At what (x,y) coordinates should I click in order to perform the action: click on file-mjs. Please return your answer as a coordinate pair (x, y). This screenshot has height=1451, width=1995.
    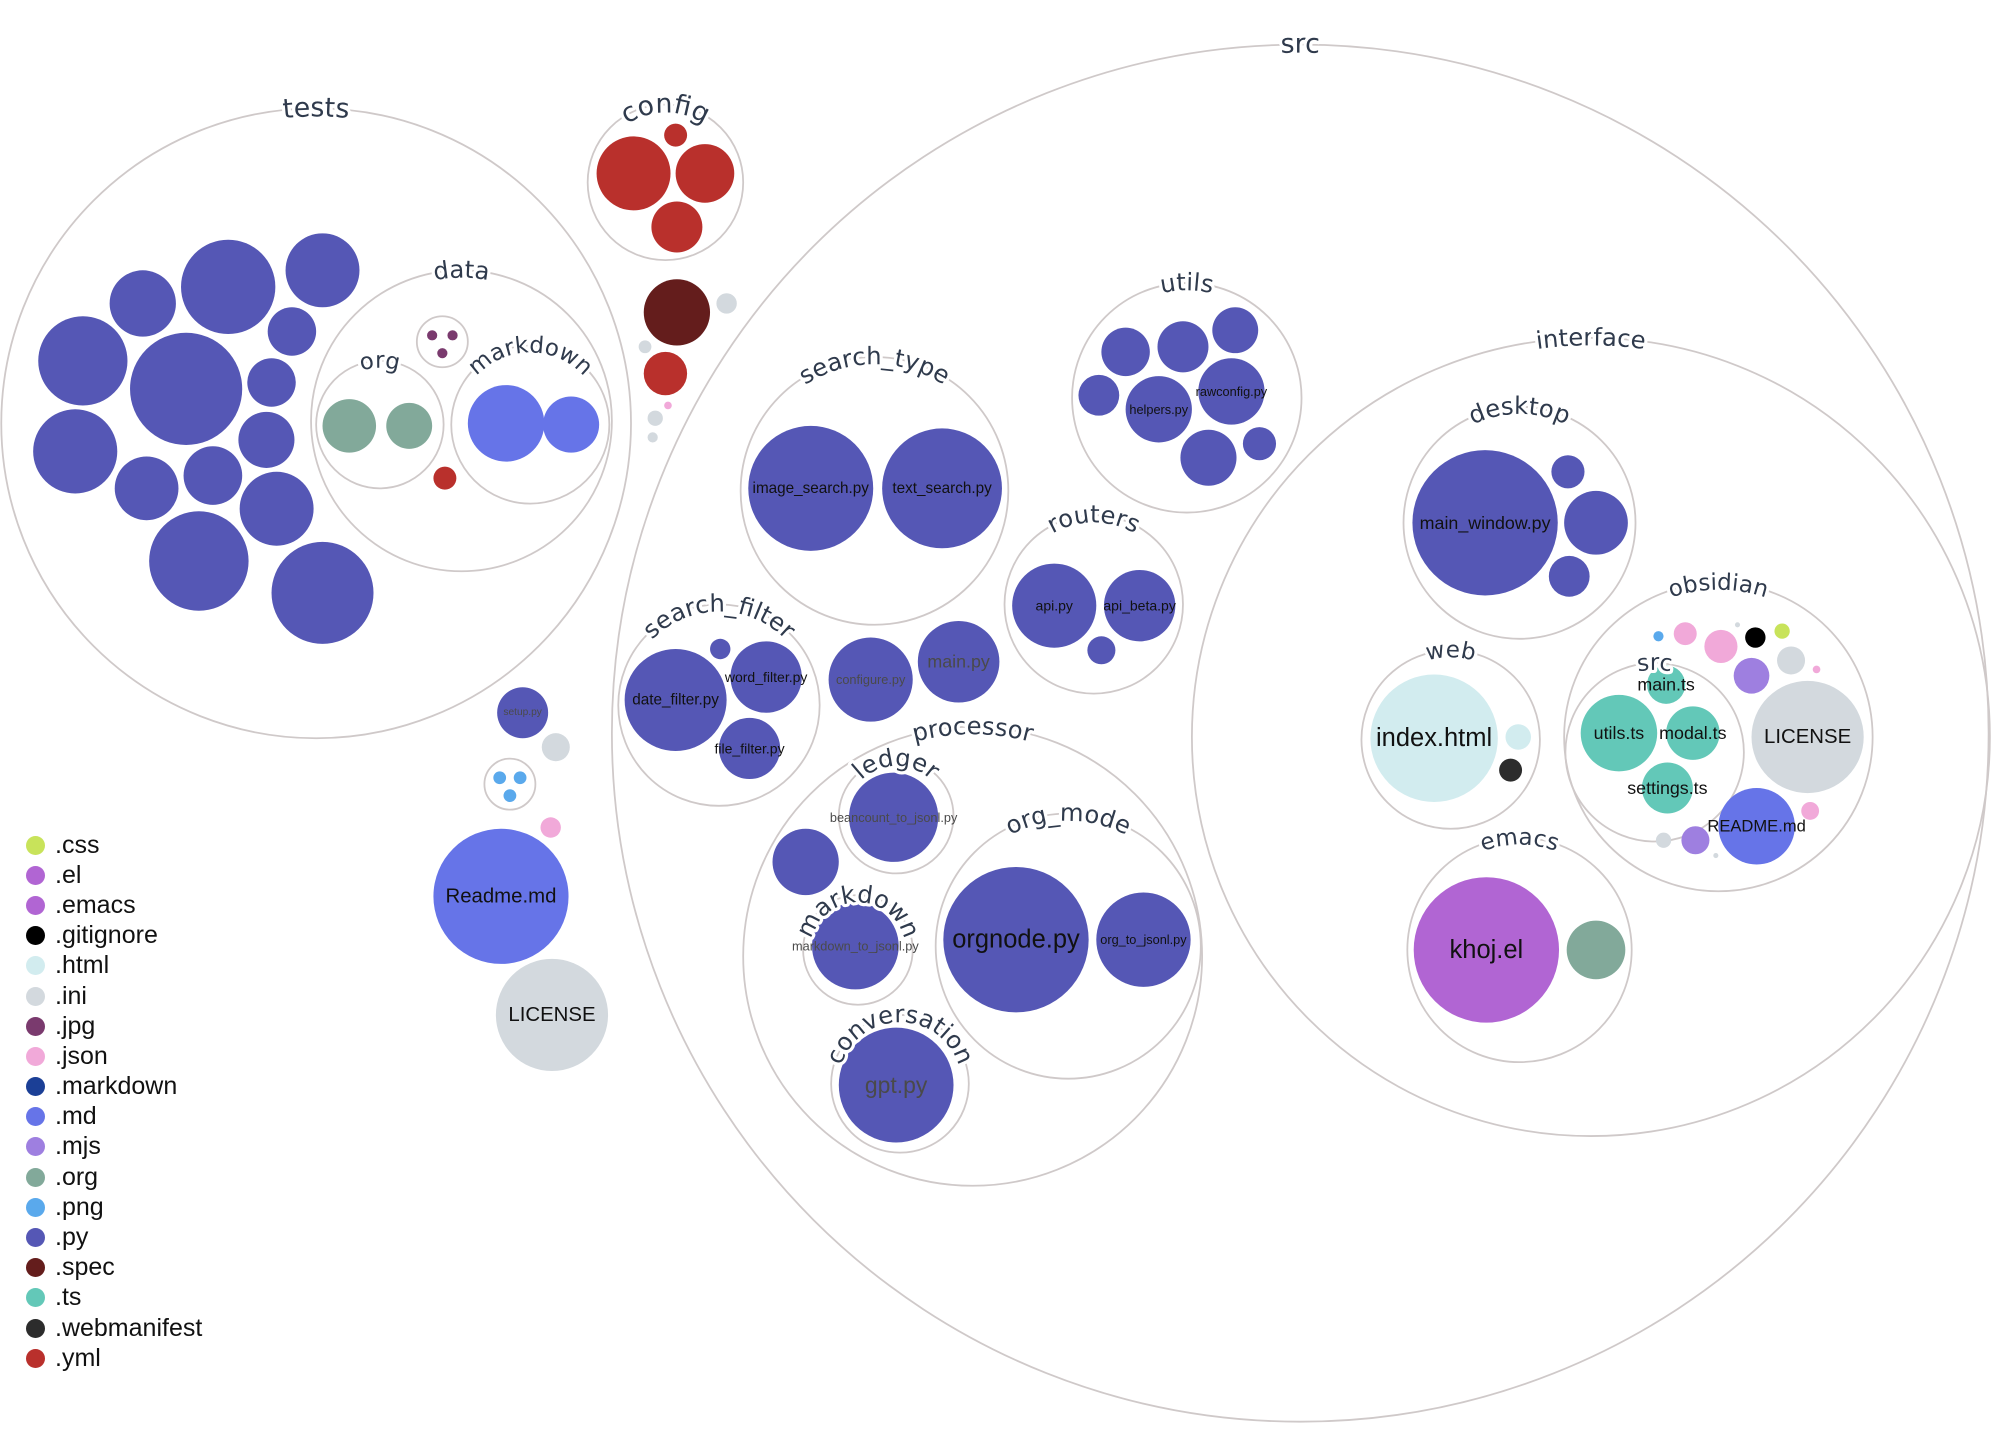
    Looking at the image, I should click on (1751, 675).